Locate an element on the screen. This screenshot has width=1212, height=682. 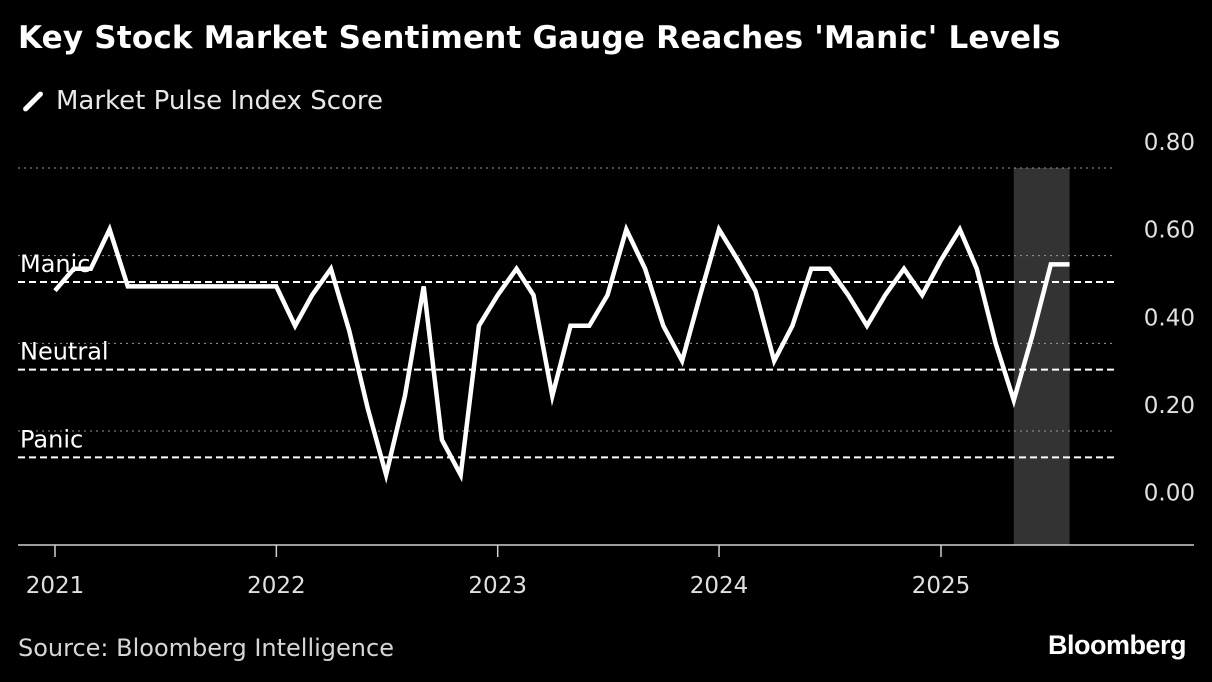
legend-label: Market Pulse Index Score is located at coordinates (220, 101).